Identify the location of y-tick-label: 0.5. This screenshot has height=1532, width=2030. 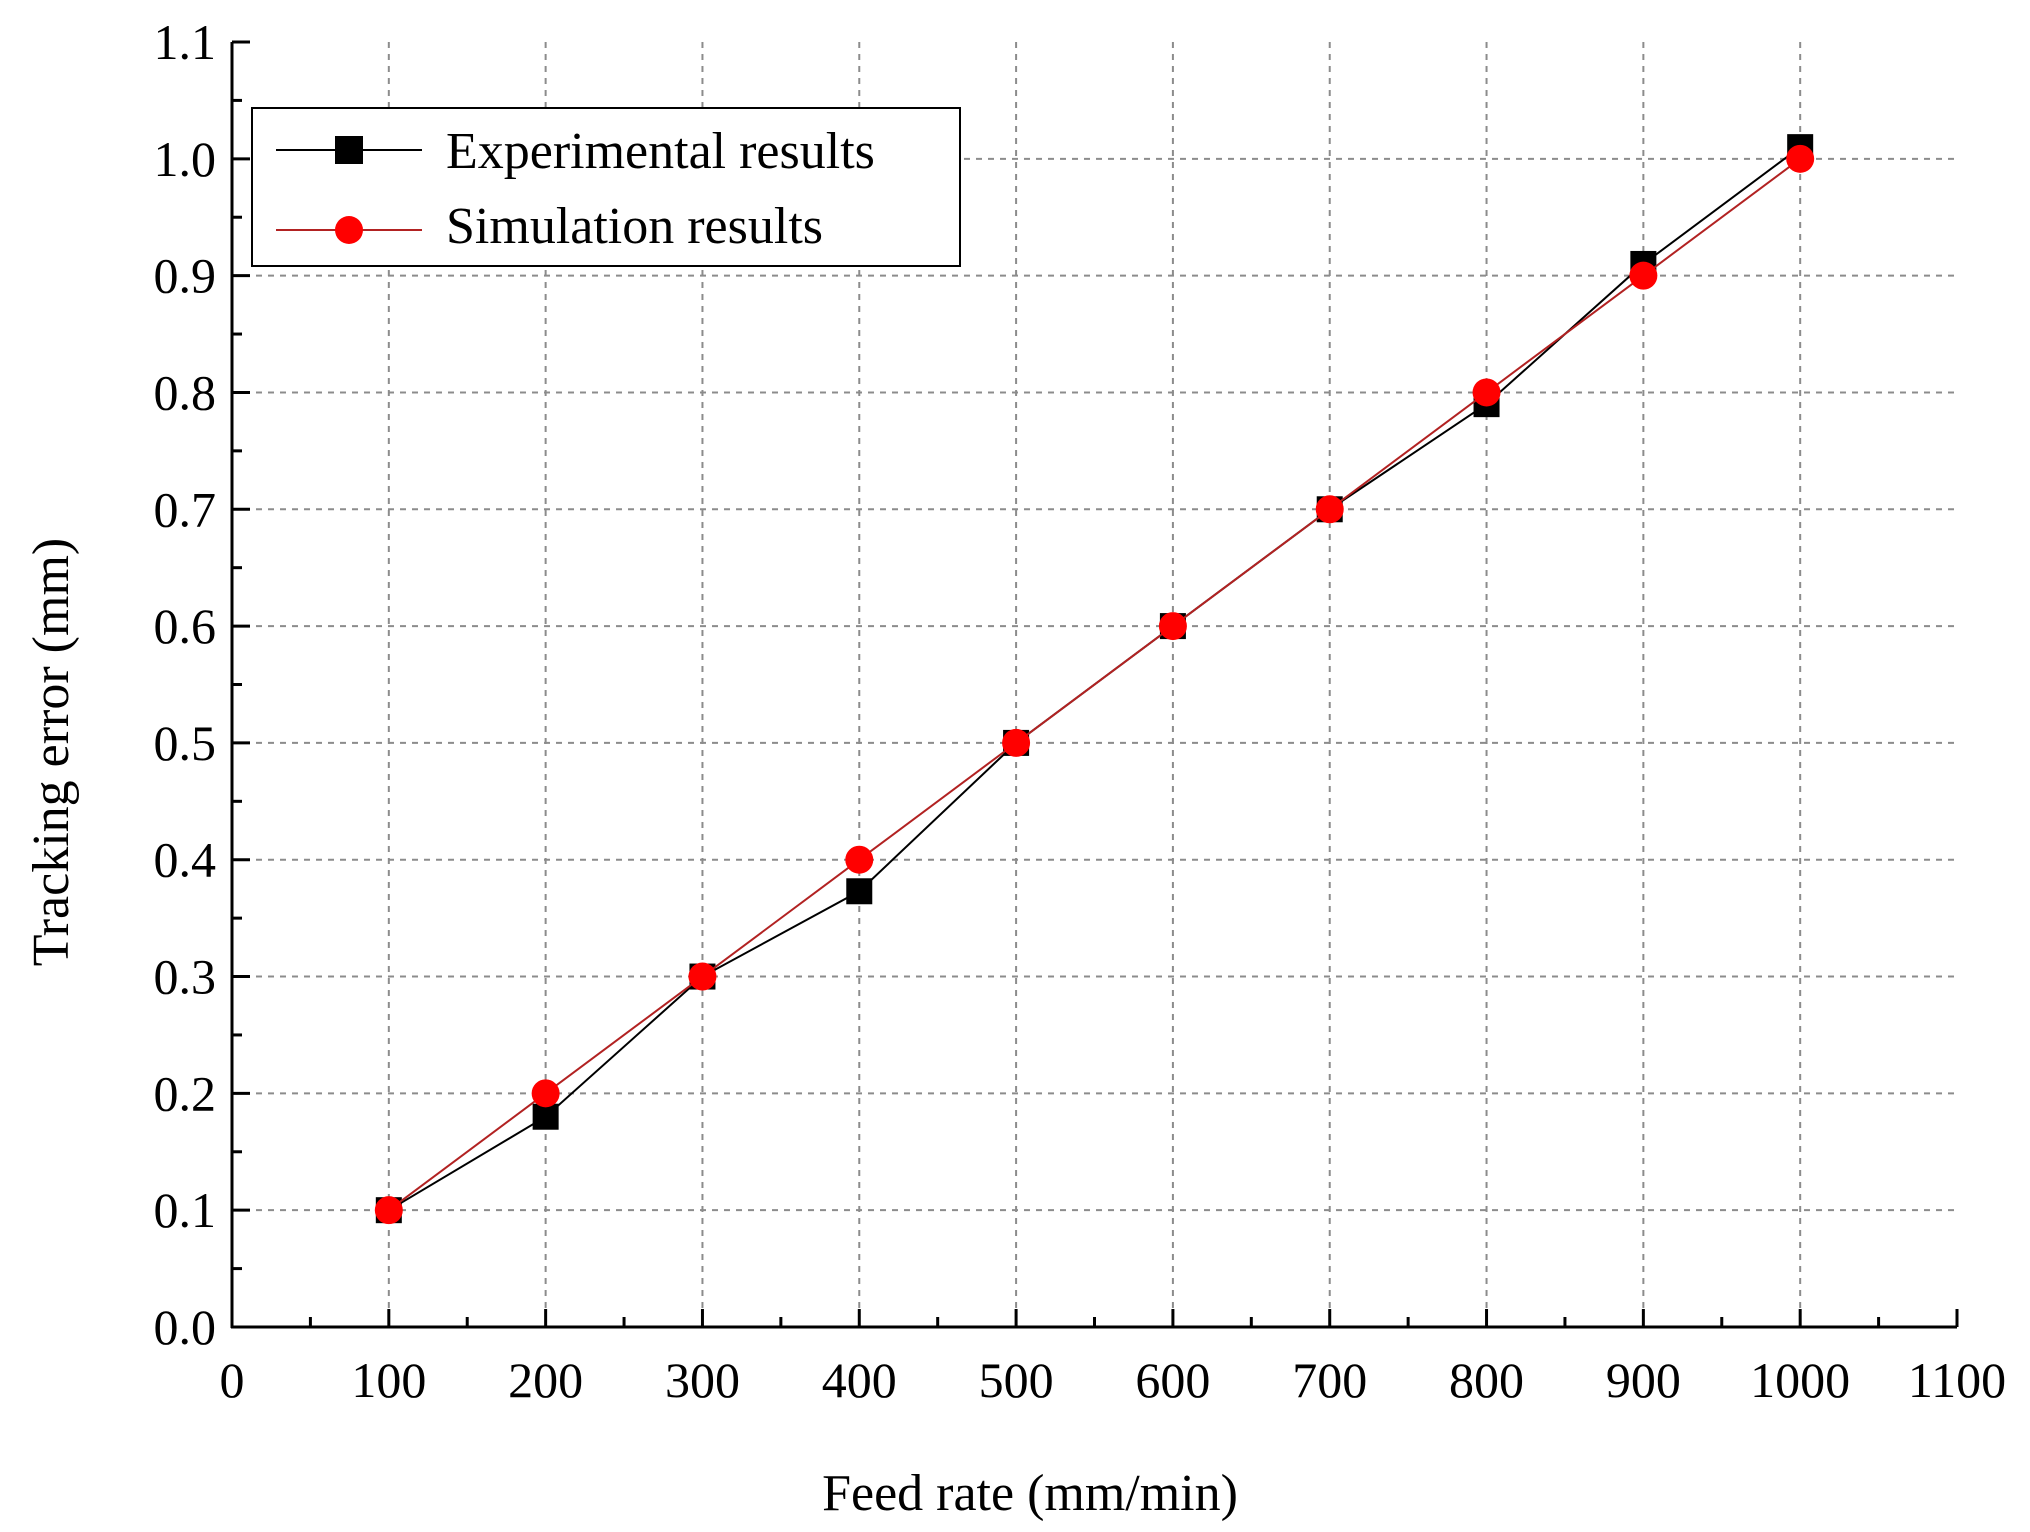
(185, 743).